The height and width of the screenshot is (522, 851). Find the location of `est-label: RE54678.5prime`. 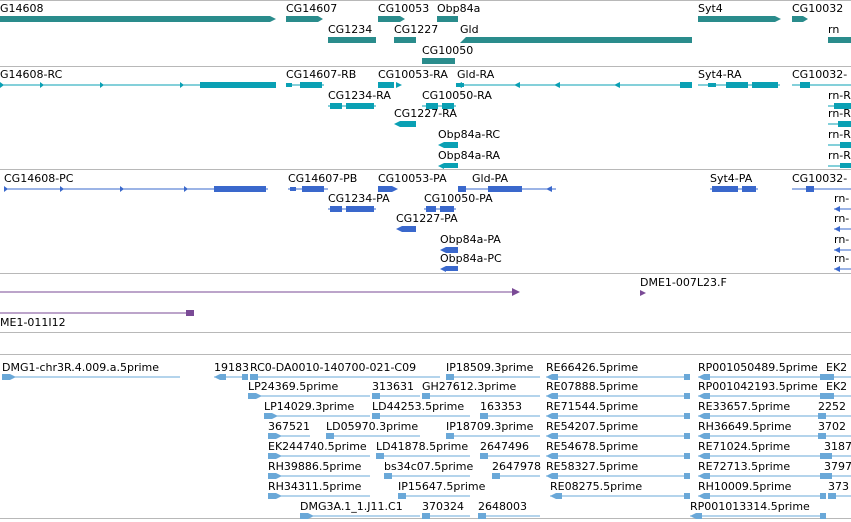

est-label: RE54678.5prime is located at coordinates (592, 446).